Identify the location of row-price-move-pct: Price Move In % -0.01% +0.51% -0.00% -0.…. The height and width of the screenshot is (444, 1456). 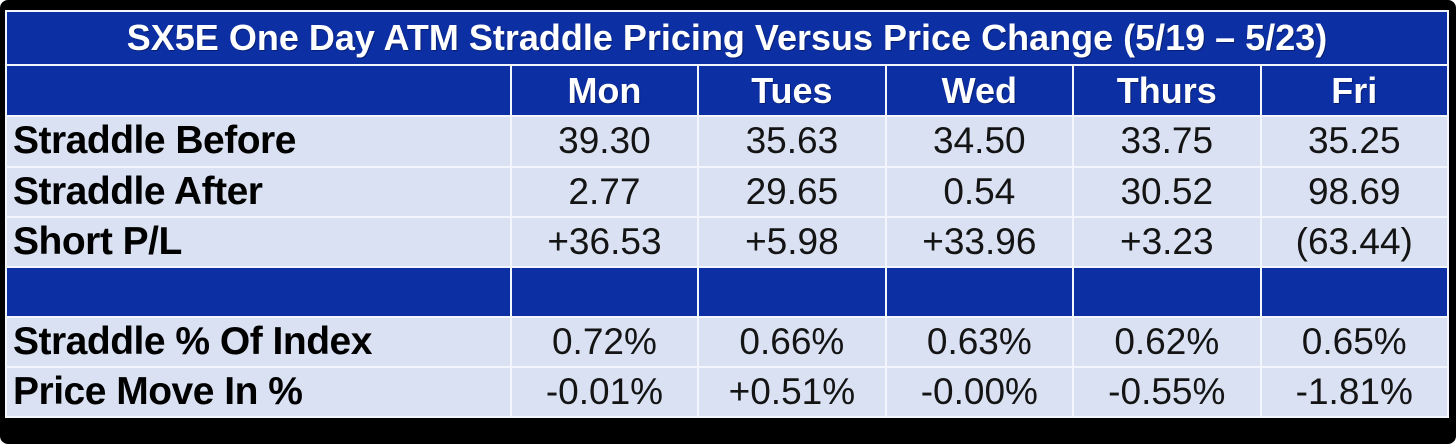
(727, 392).